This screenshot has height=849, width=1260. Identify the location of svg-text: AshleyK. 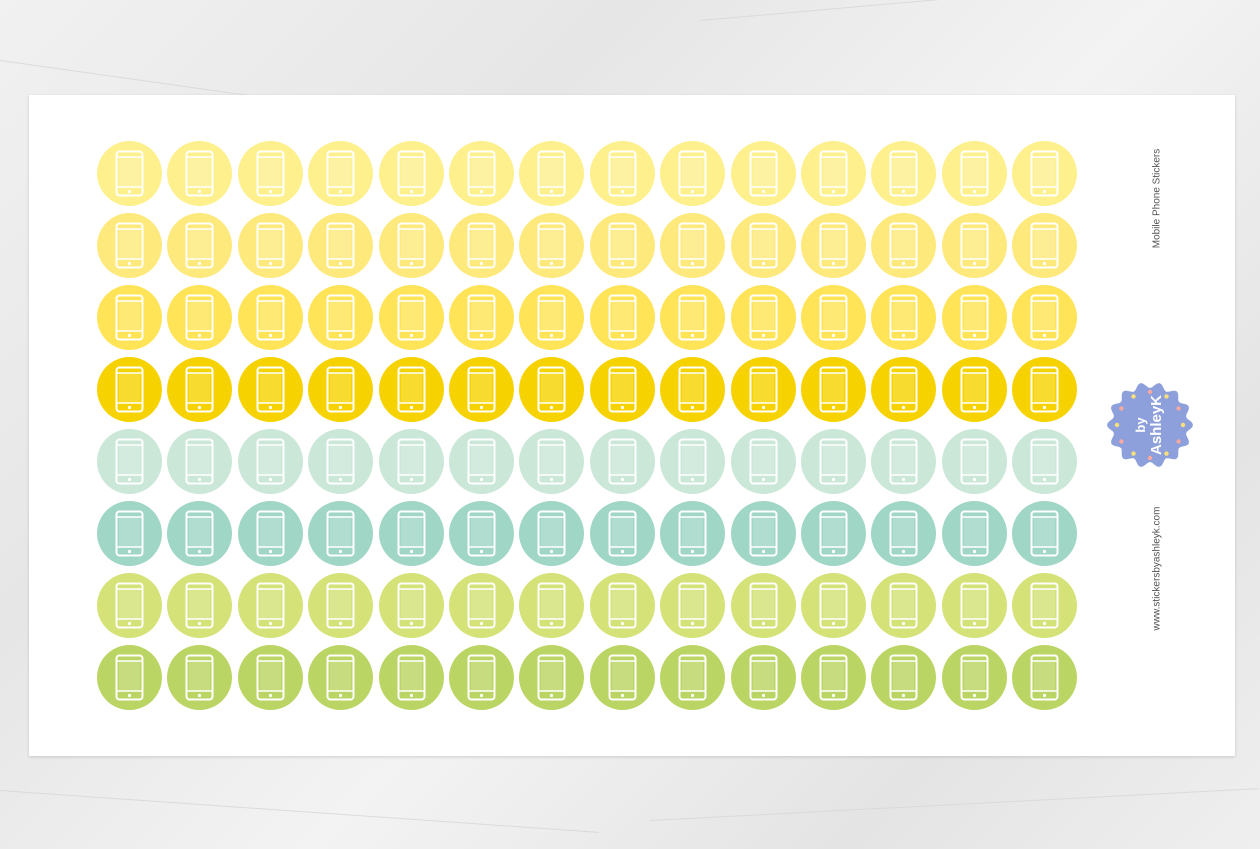
(1156, 425).